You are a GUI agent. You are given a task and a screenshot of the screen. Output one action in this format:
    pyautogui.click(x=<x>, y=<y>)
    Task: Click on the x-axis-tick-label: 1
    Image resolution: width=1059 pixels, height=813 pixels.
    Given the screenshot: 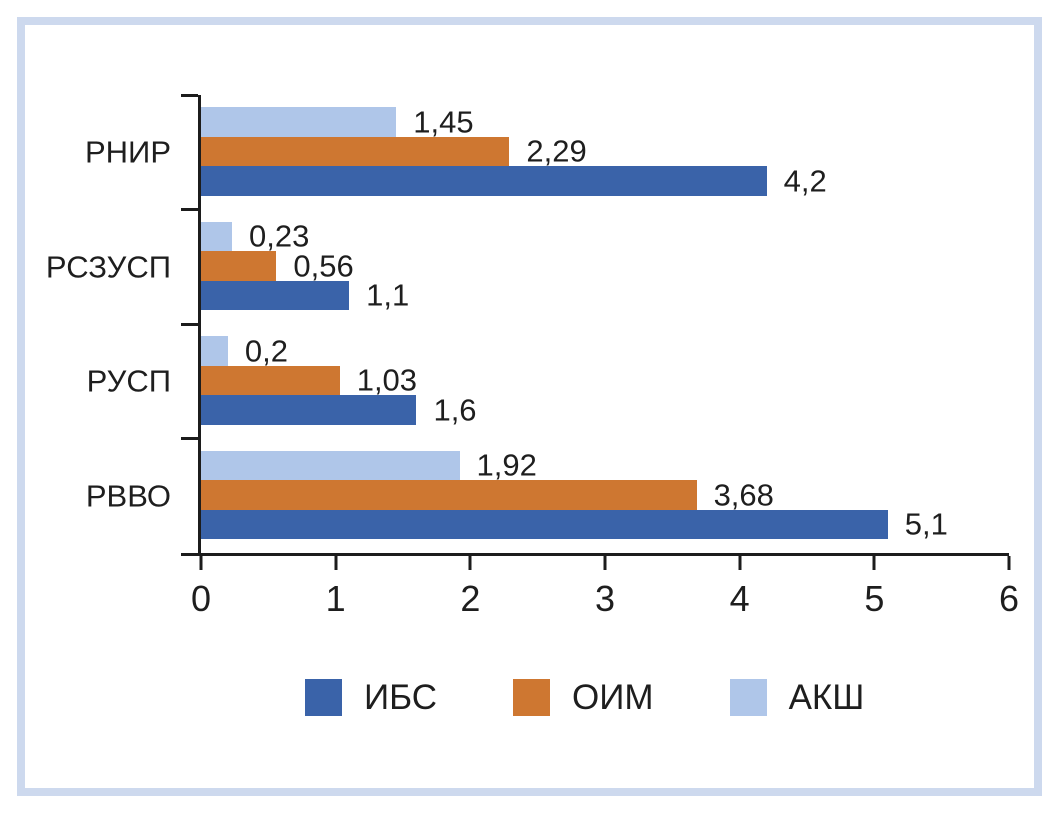 What is the action you would take?
    pyautogui.click(x=335, y=598)
    